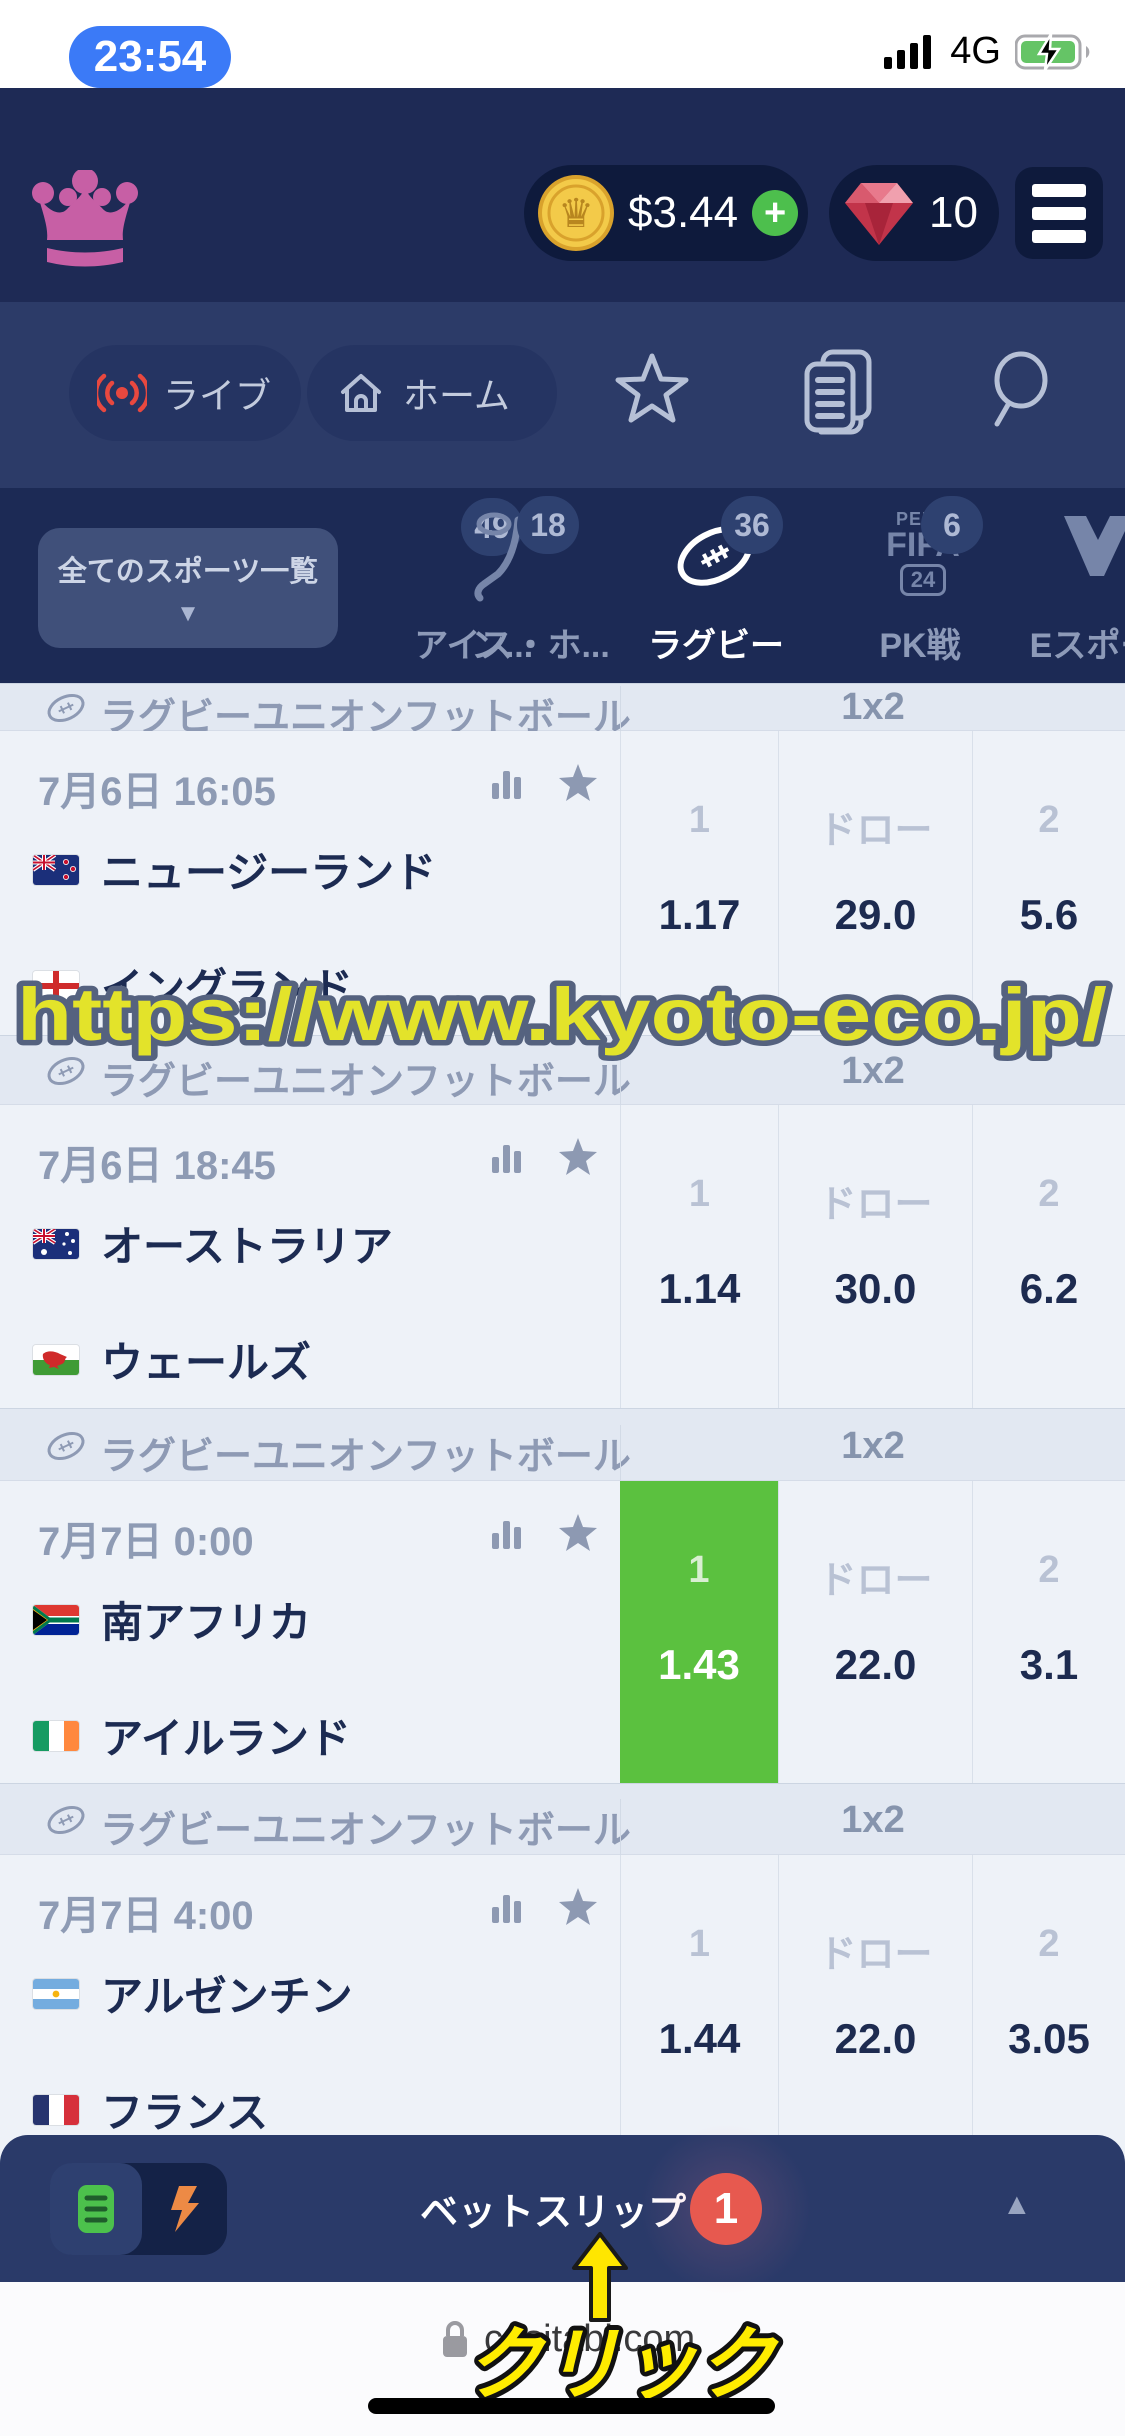 The width and height of the screenshot is (1125, 2436). Describe the element at coordinates (96, 2209) in the screenshot. I see `betslip-list-toggle` at that location.